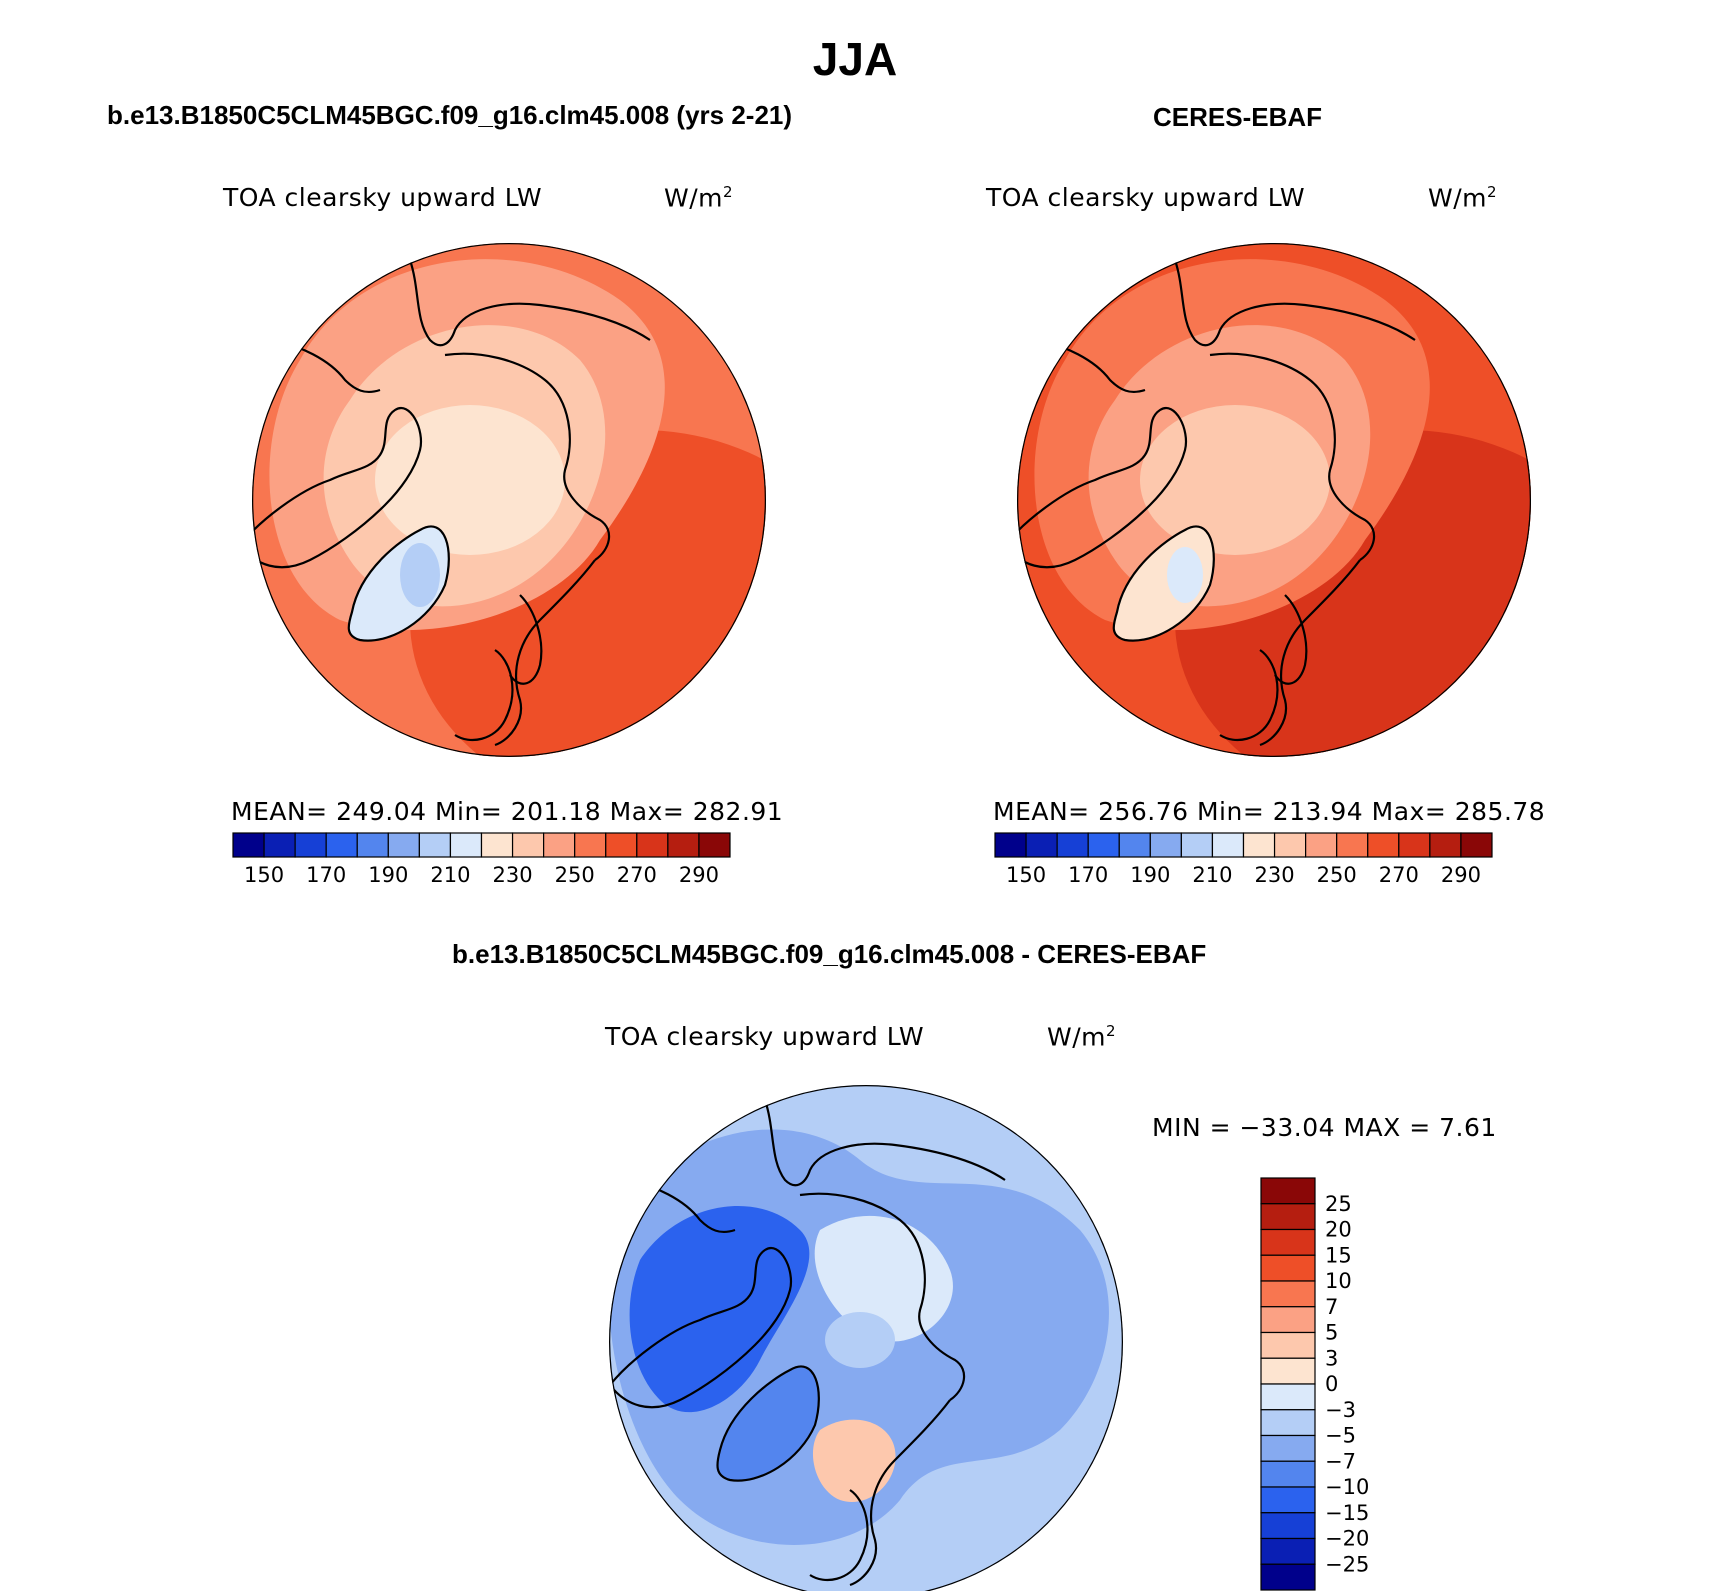 The image size is (1710, 1591). I want to click on map-mid-band, so click(719, 1309).